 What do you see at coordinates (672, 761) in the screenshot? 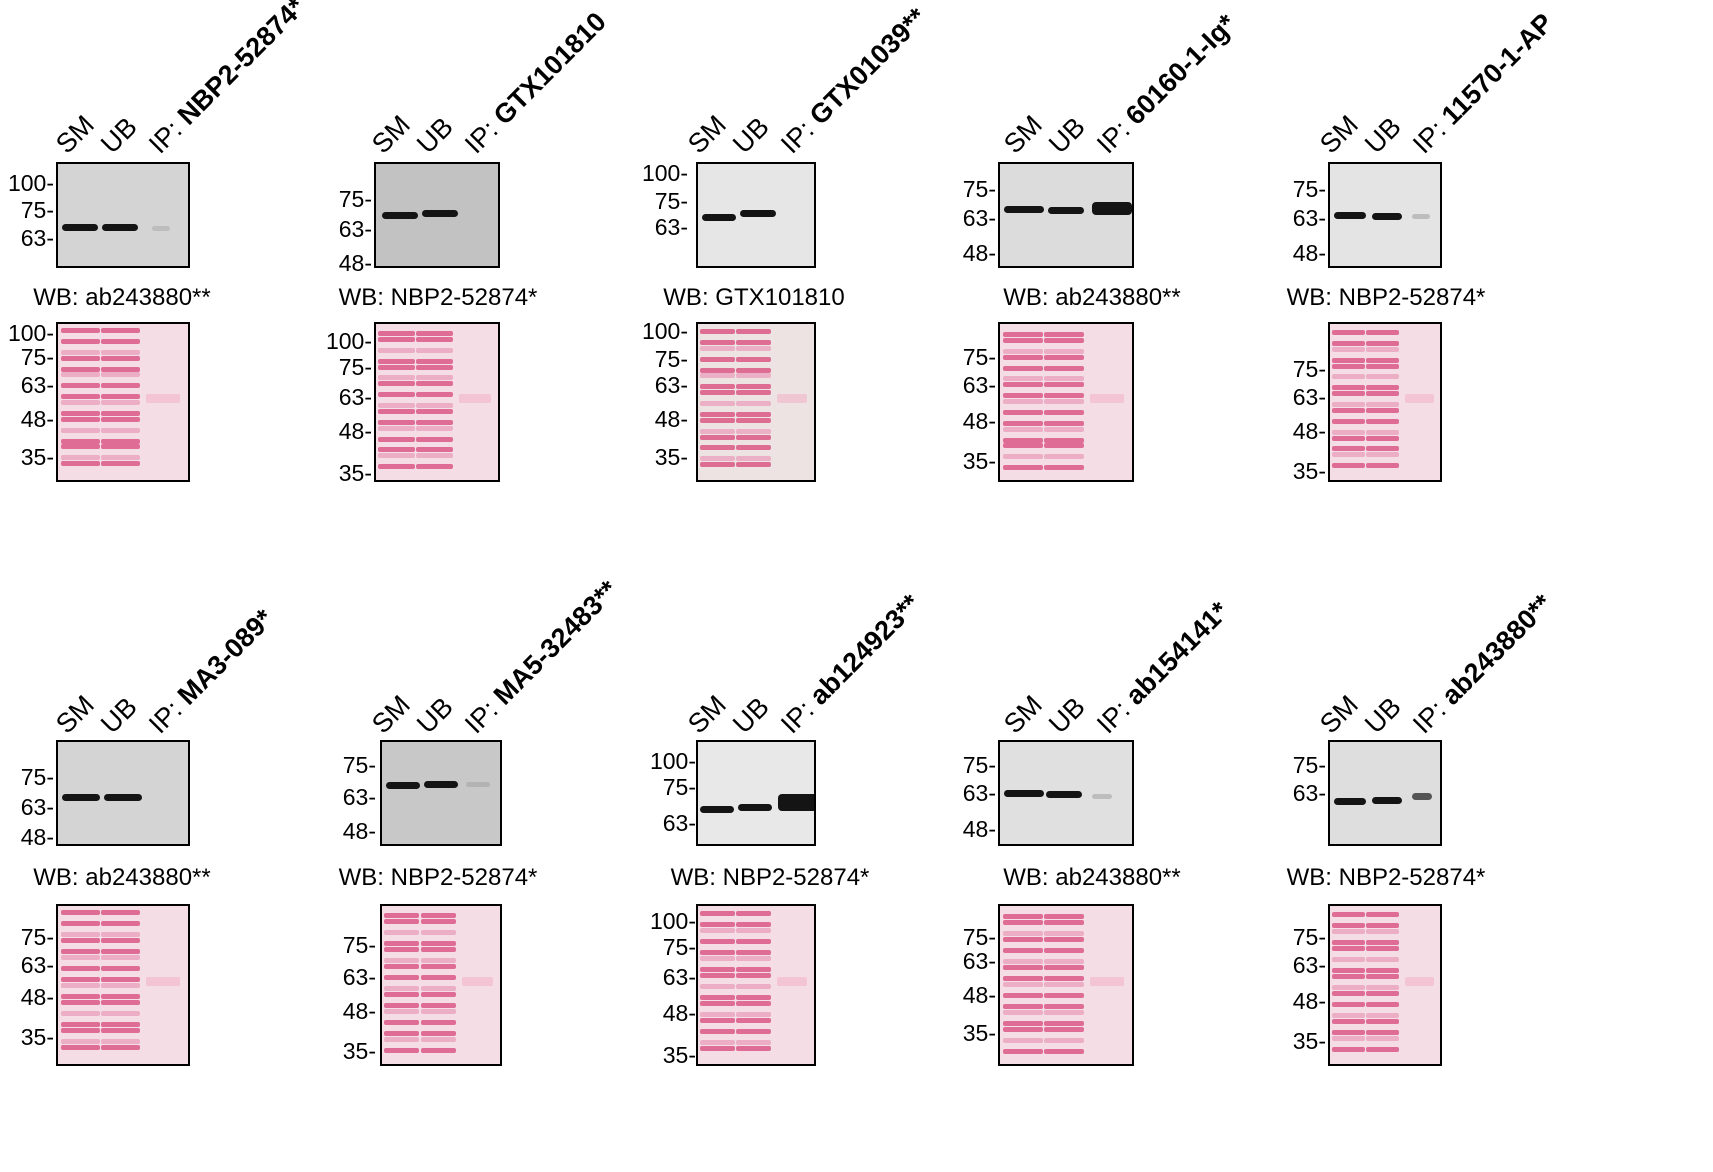
I see `mw-marker: 100-` at bounding box center [672, 761].